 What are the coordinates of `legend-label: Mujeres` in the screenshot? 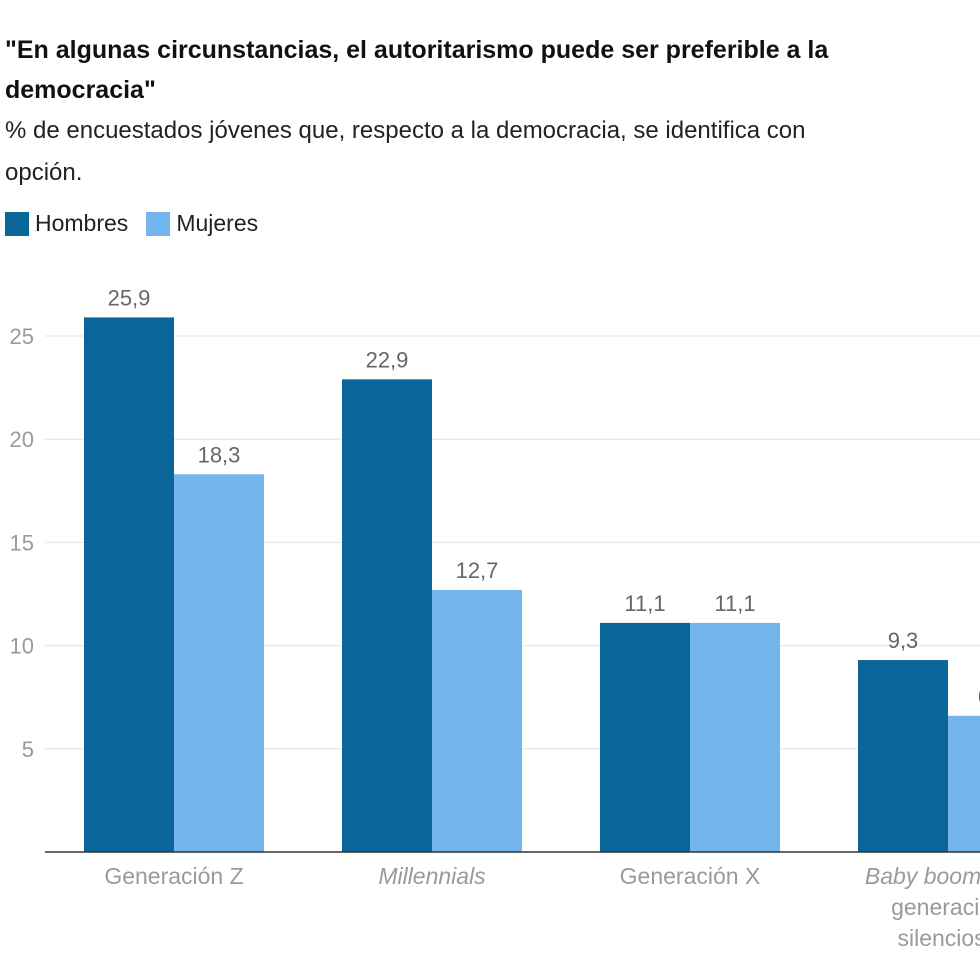 It's located at (217, 223).